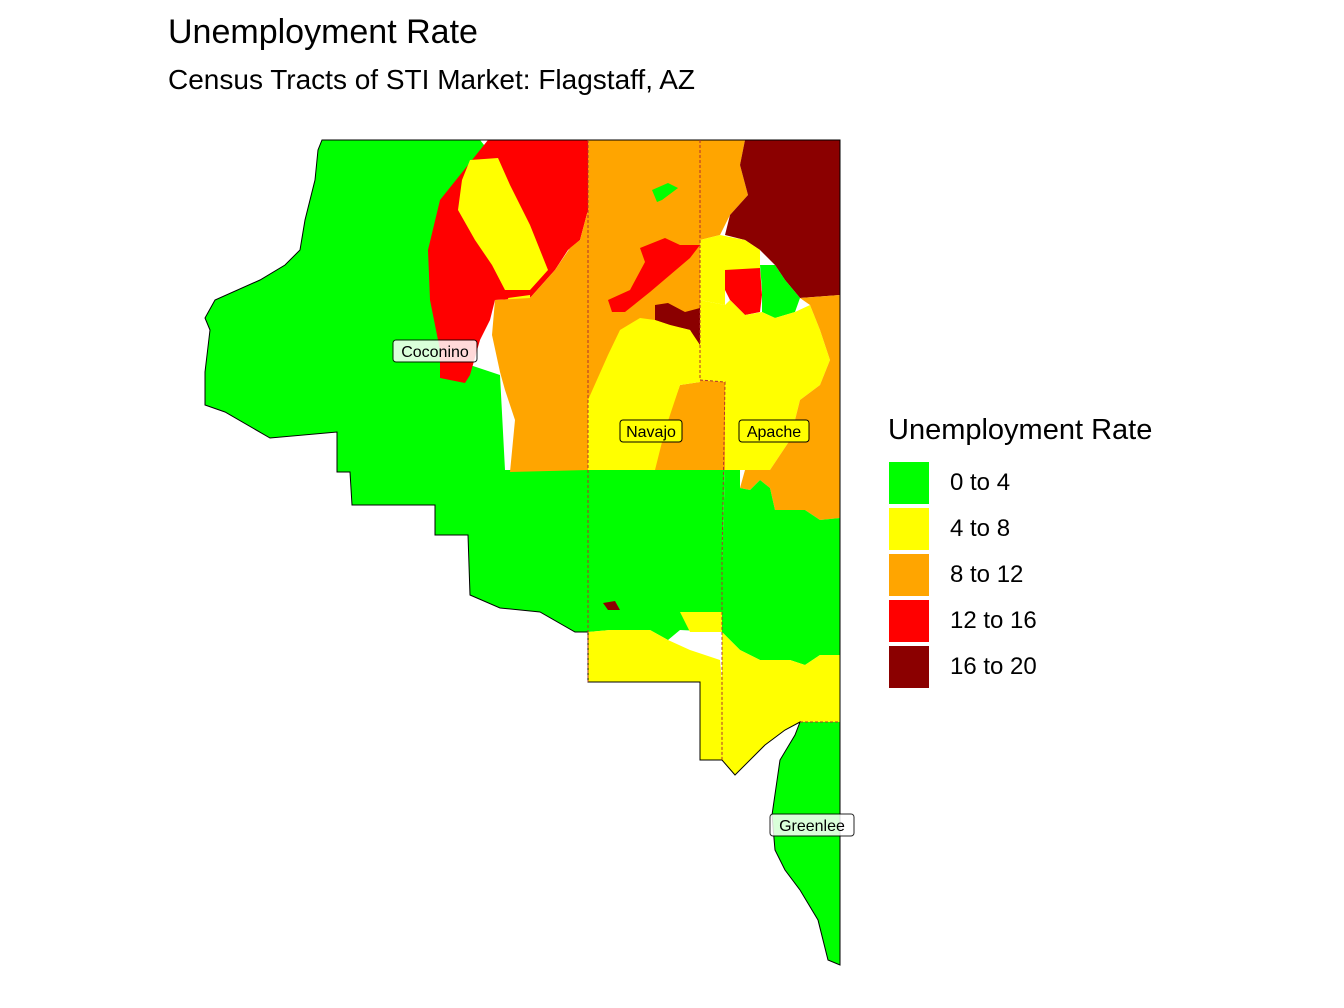 The height and width of the screenshot is (1008, 1344). What do you see at coordinates (323, 32) in the screenshot?
I see `map-title: Unemployment Rate` at bounding box center [323, 32].